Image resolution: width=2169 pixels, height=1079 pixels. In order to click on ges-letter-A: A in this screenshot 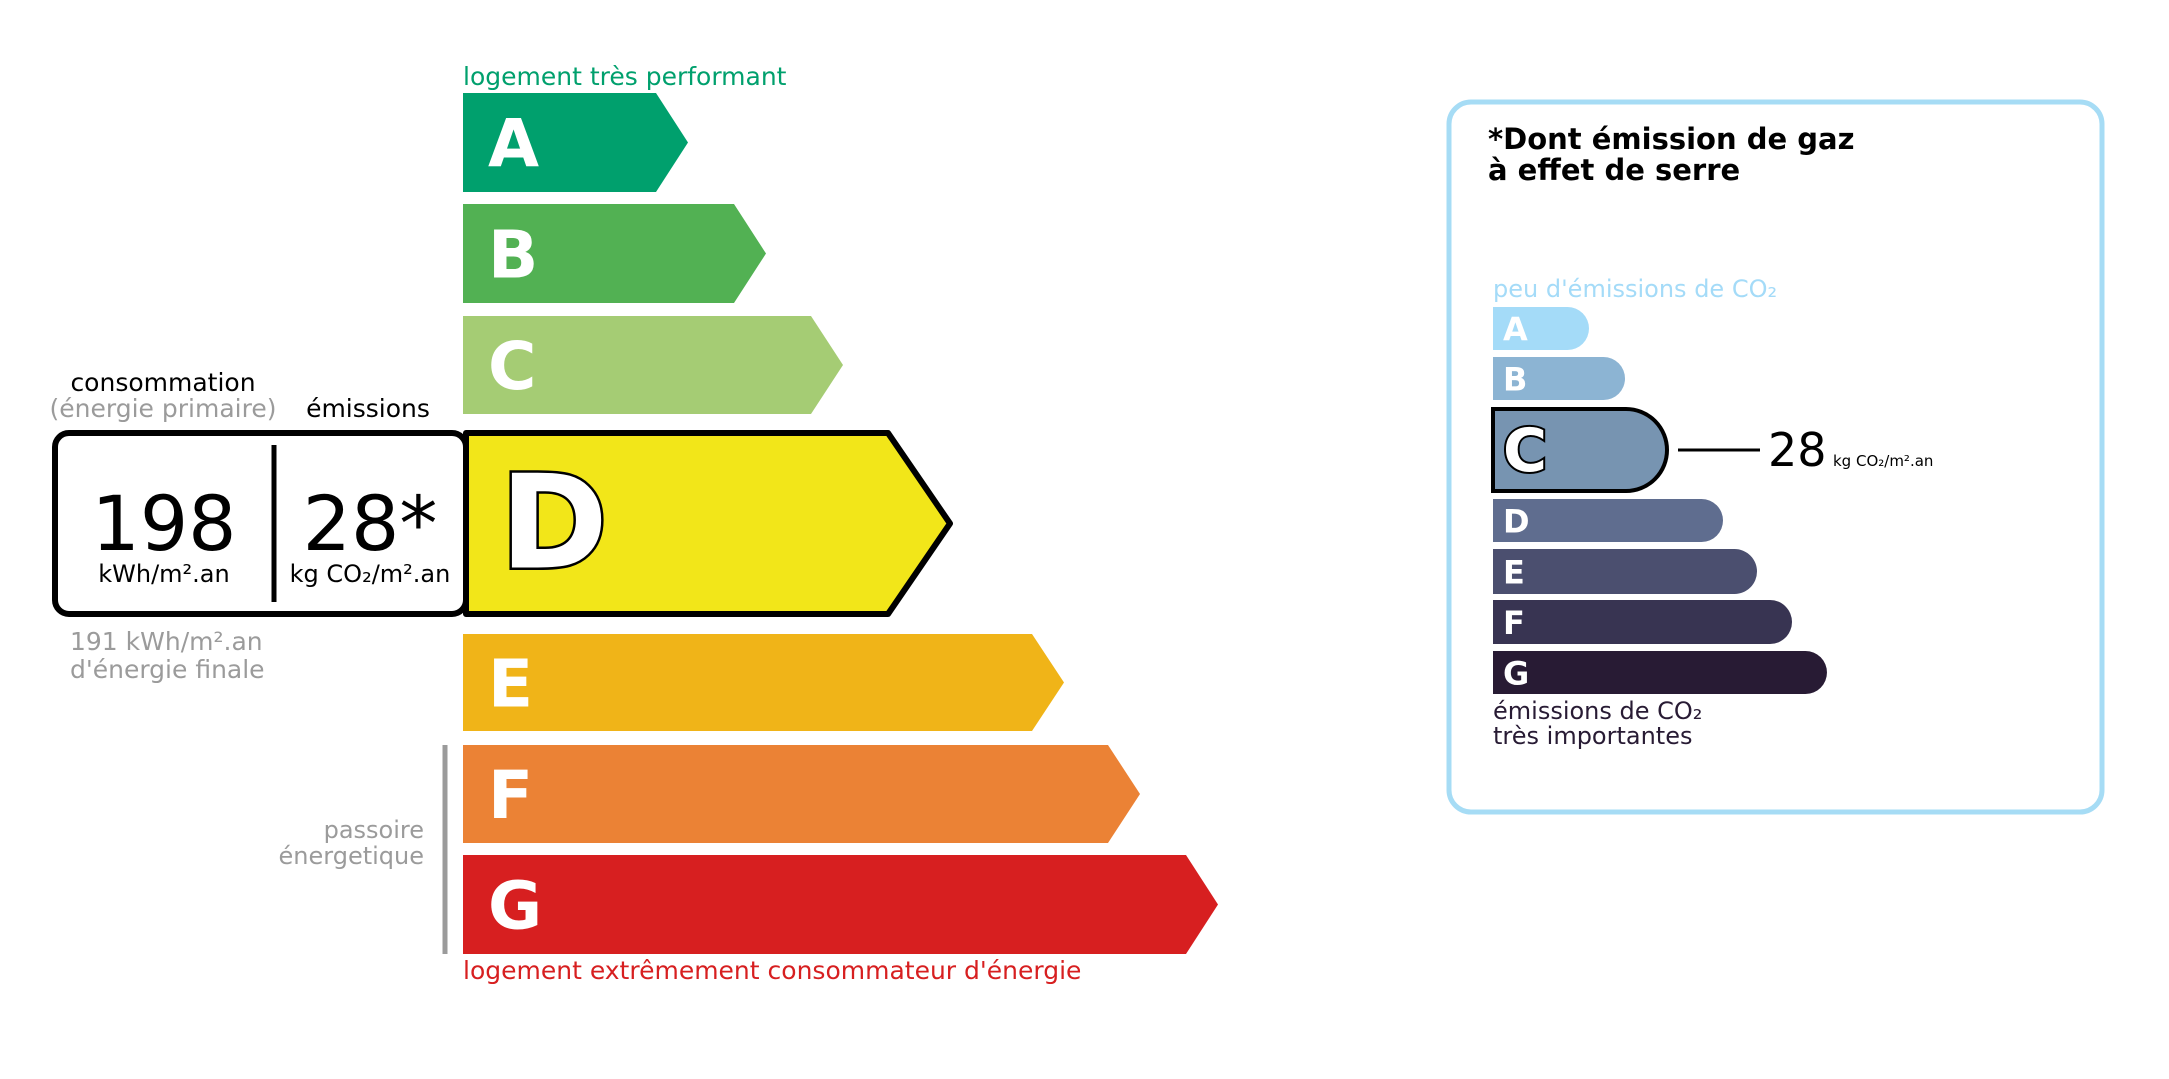, I will do `click(1515, 330)`.